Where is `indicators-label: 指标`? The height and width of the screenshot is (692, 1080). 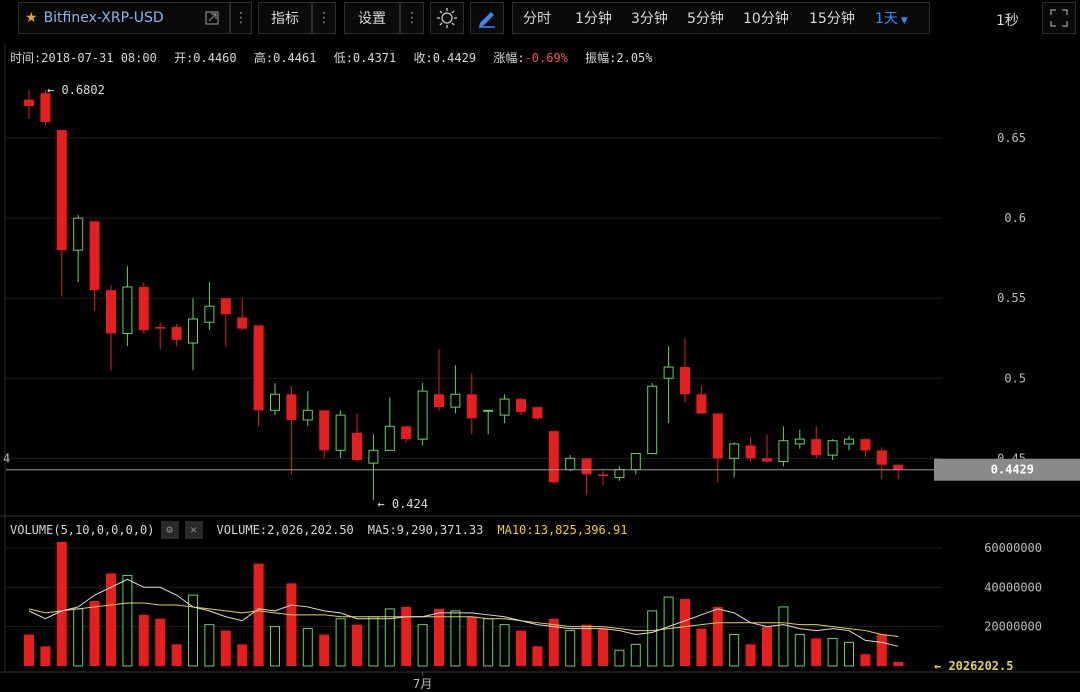
indicators-label: 指标 is located at coordinates (285, 19).